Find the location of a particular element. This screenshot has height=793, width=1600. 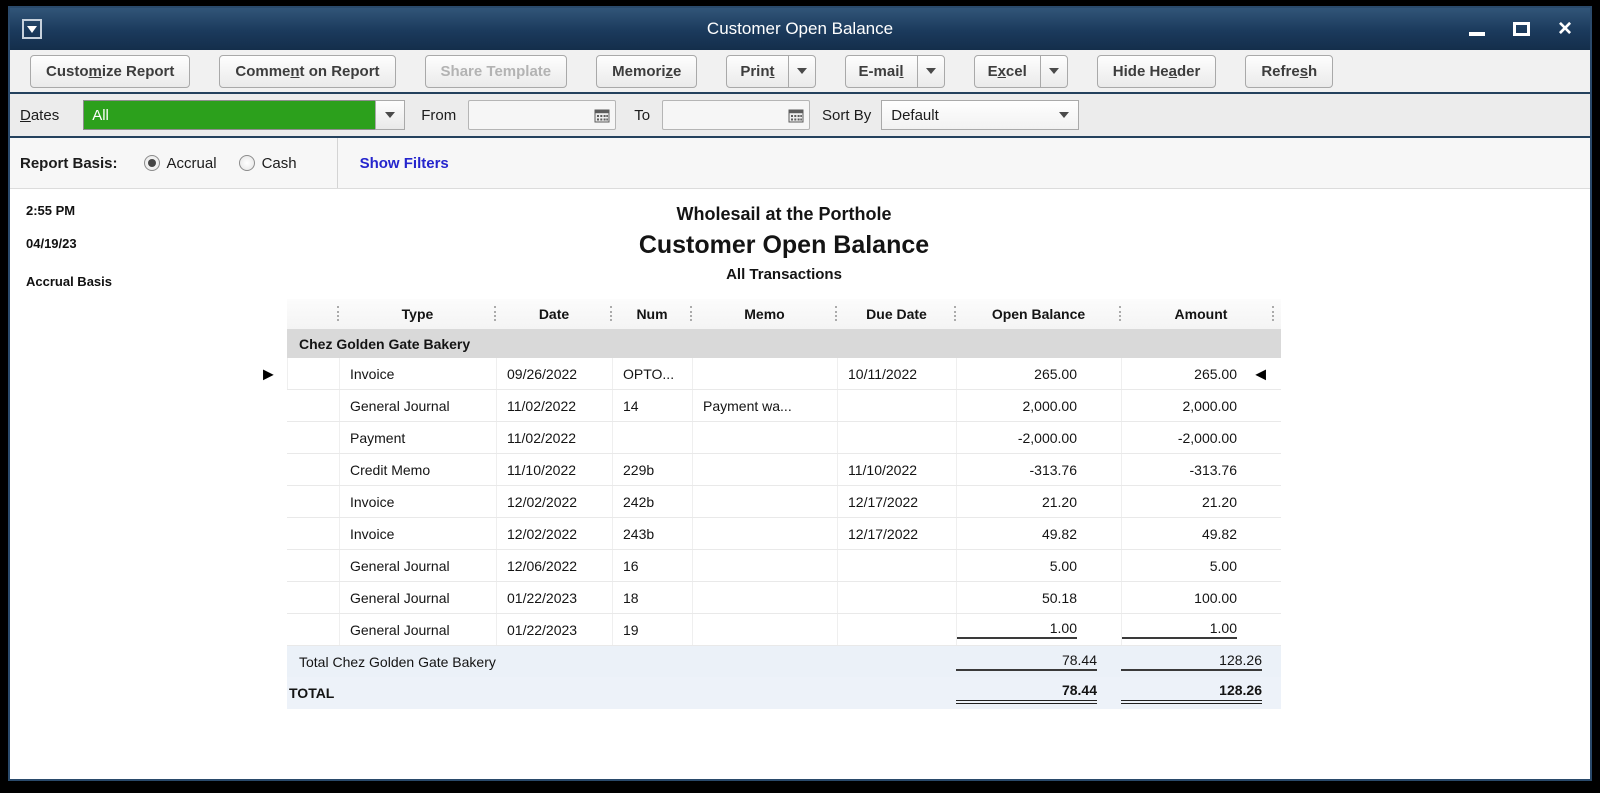

memorize-button: Memori z e is located at coordinates (647, 71).